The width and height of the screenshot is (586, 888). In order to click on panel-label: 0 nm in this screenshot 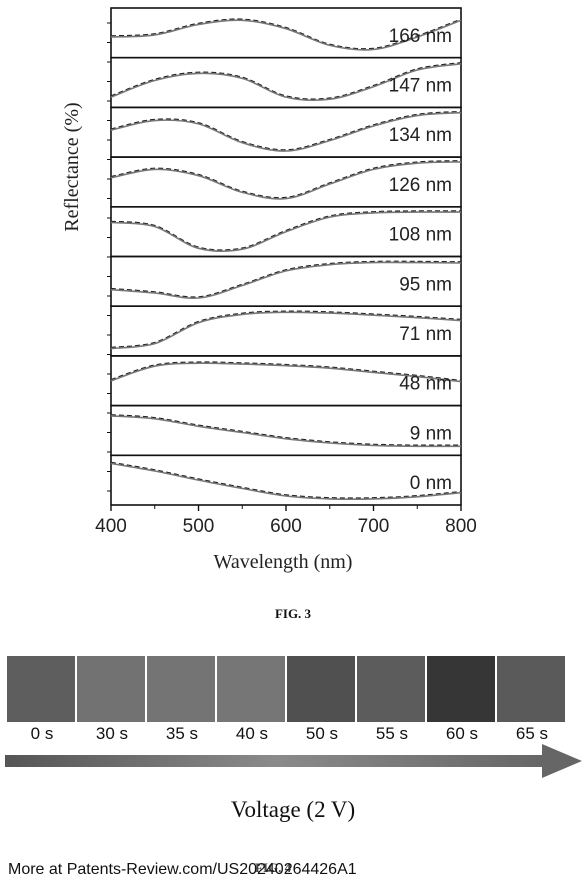, I will do `click(431, 483)`.